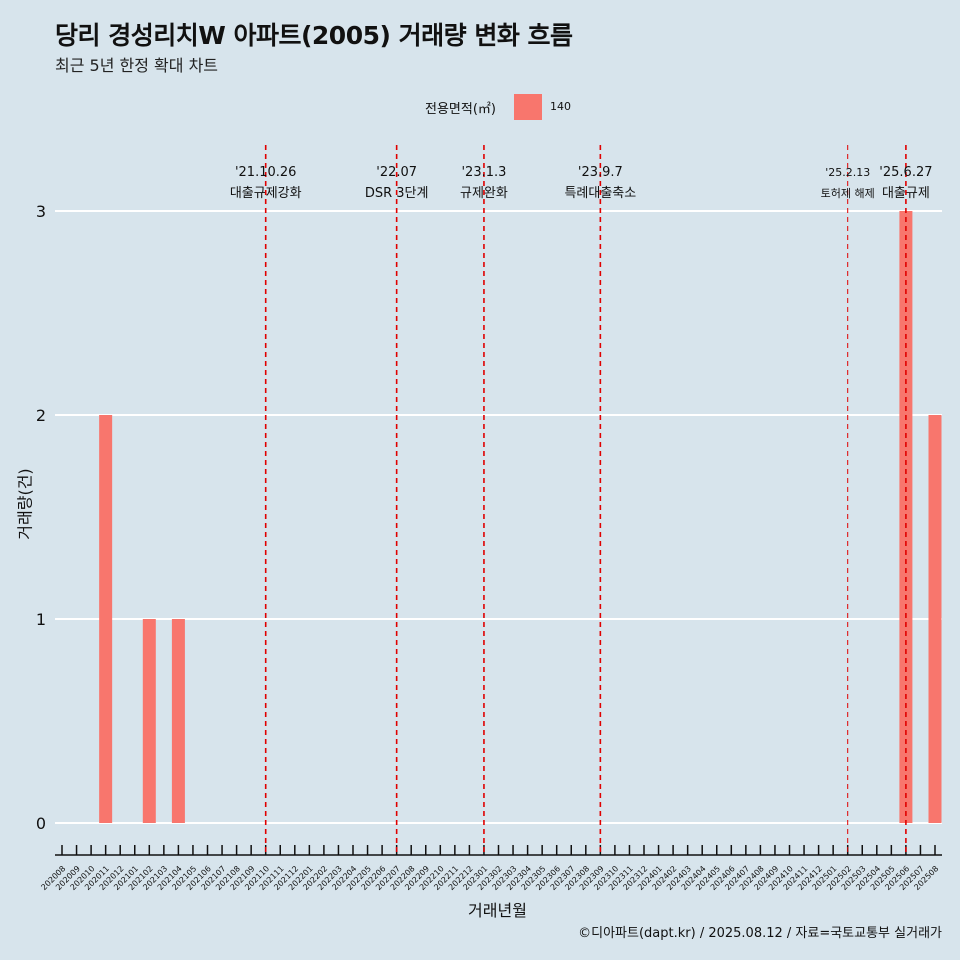 This screenshot has height=960, width=960. What do you see at coordinates (41, 823) in the screenshot?
I see `y-tick-label: 0` at bounding box center [41, 823].